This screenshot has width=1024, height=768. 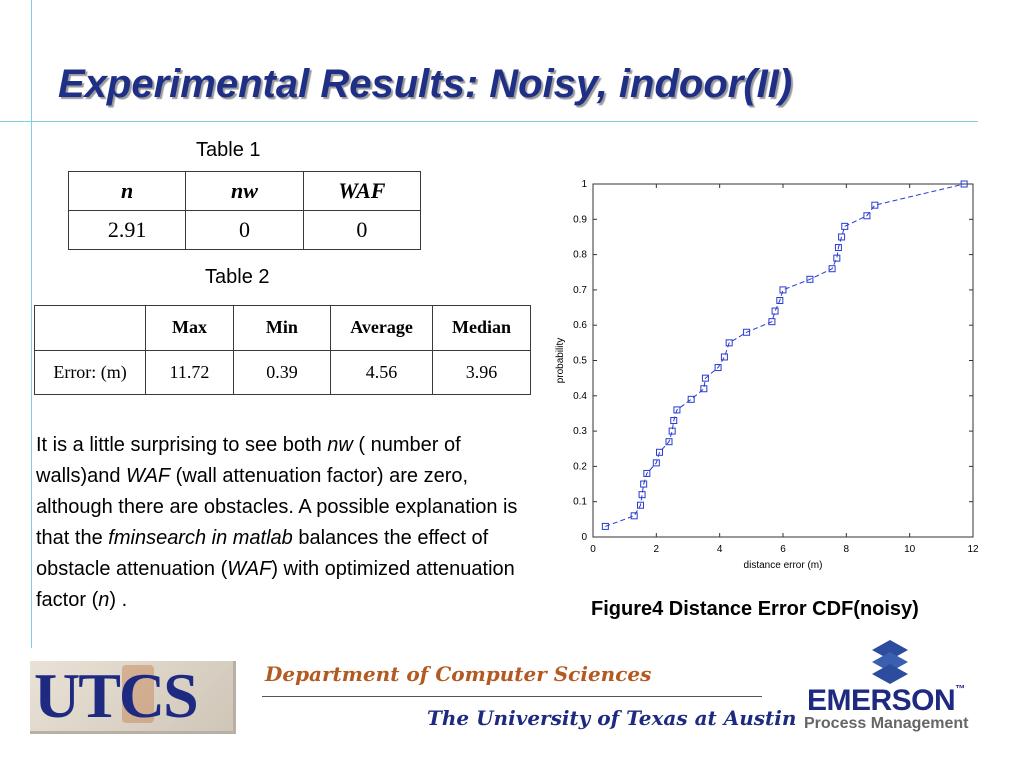 What do you see at coordinates (580, 396) in the screenshot?
I see `y-tick-label: 0.4` at bounding box center [580, 396].